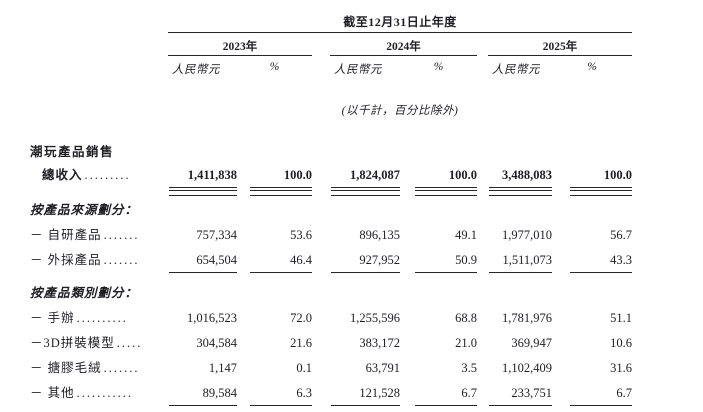  I want to click on value-2024-pct: 68.8, so click(466, 318).